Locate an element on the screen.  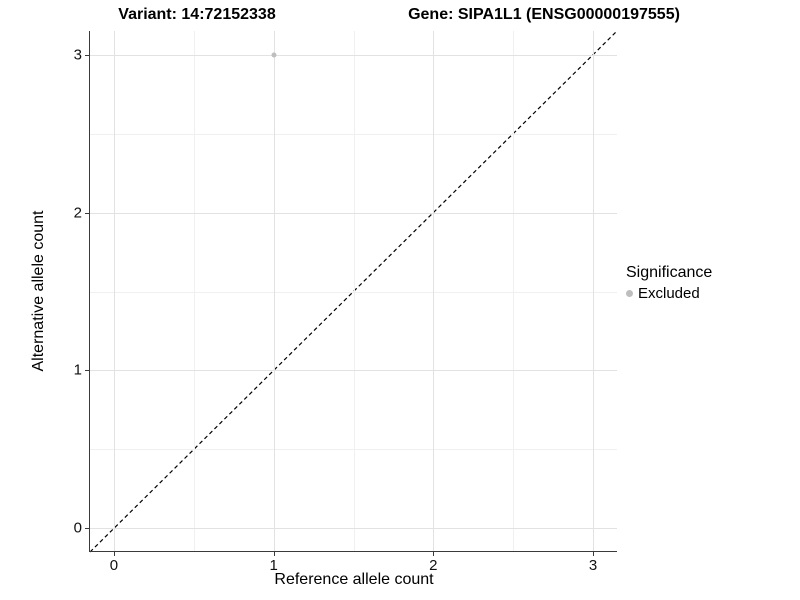
y-tick-label: 2 is located at coordinates (77, 213).